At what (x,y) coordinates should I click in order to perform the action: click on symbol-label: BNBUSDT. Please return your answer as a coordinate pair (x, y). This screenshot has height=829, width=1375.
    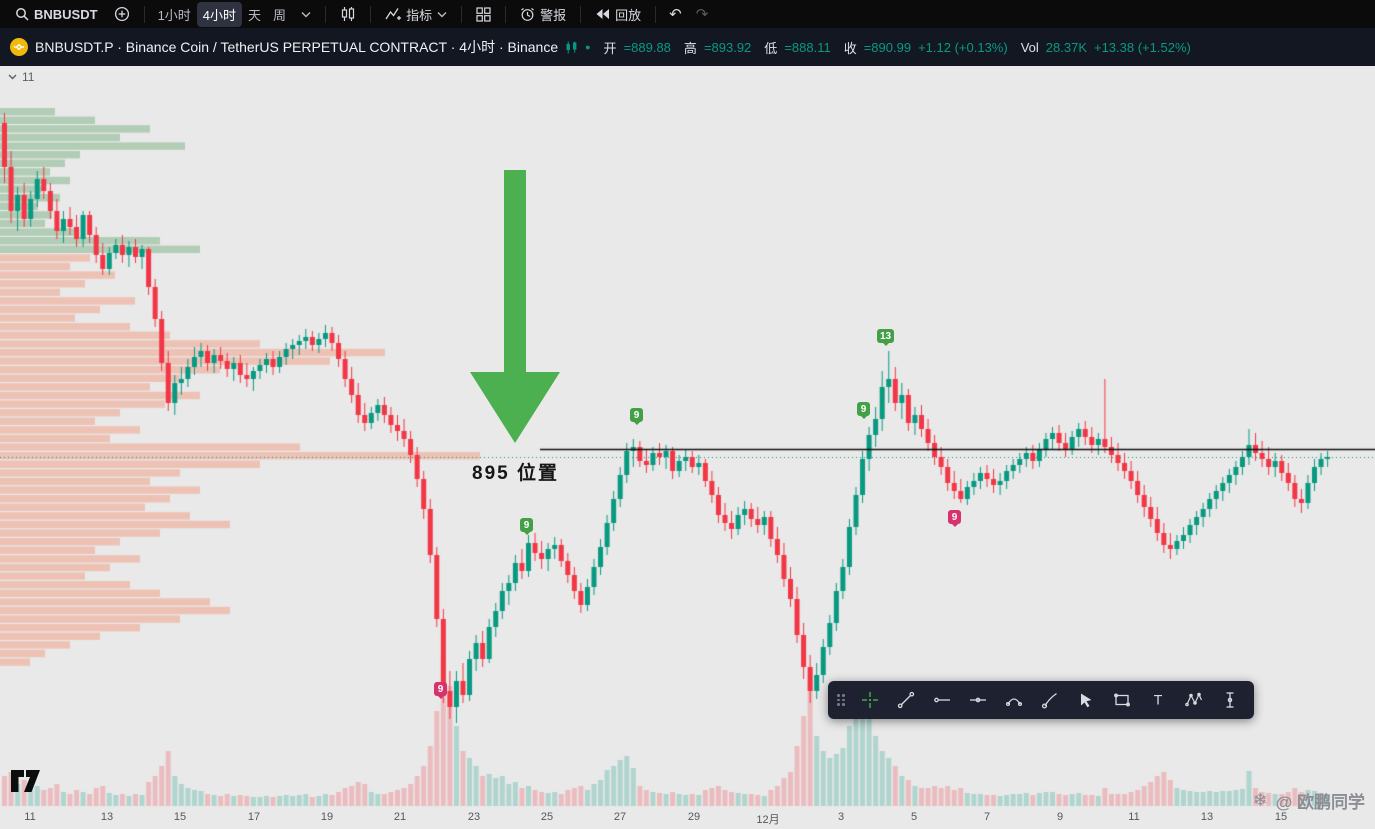
    Looking at the image, I should click on (66, 14).